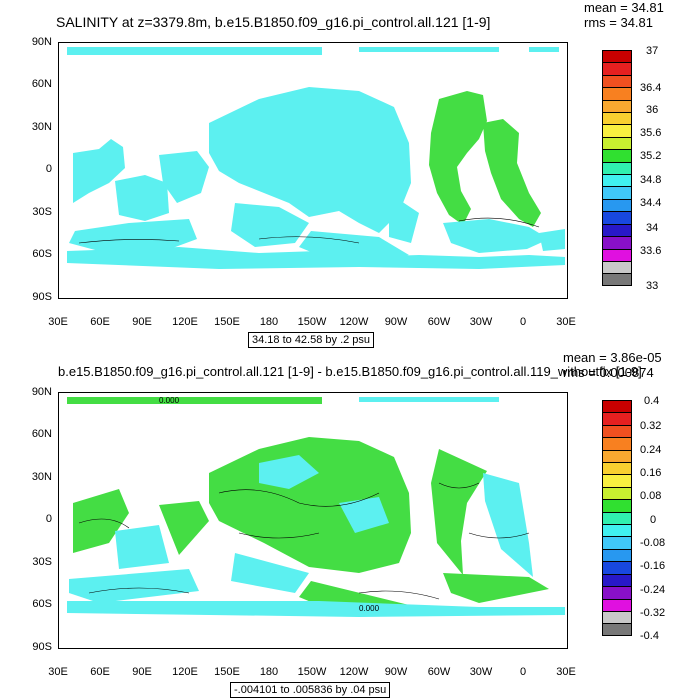 The width and height of the screenshot is (700, 700). I want to click on top-legend-label: 36, so click(652, 110).